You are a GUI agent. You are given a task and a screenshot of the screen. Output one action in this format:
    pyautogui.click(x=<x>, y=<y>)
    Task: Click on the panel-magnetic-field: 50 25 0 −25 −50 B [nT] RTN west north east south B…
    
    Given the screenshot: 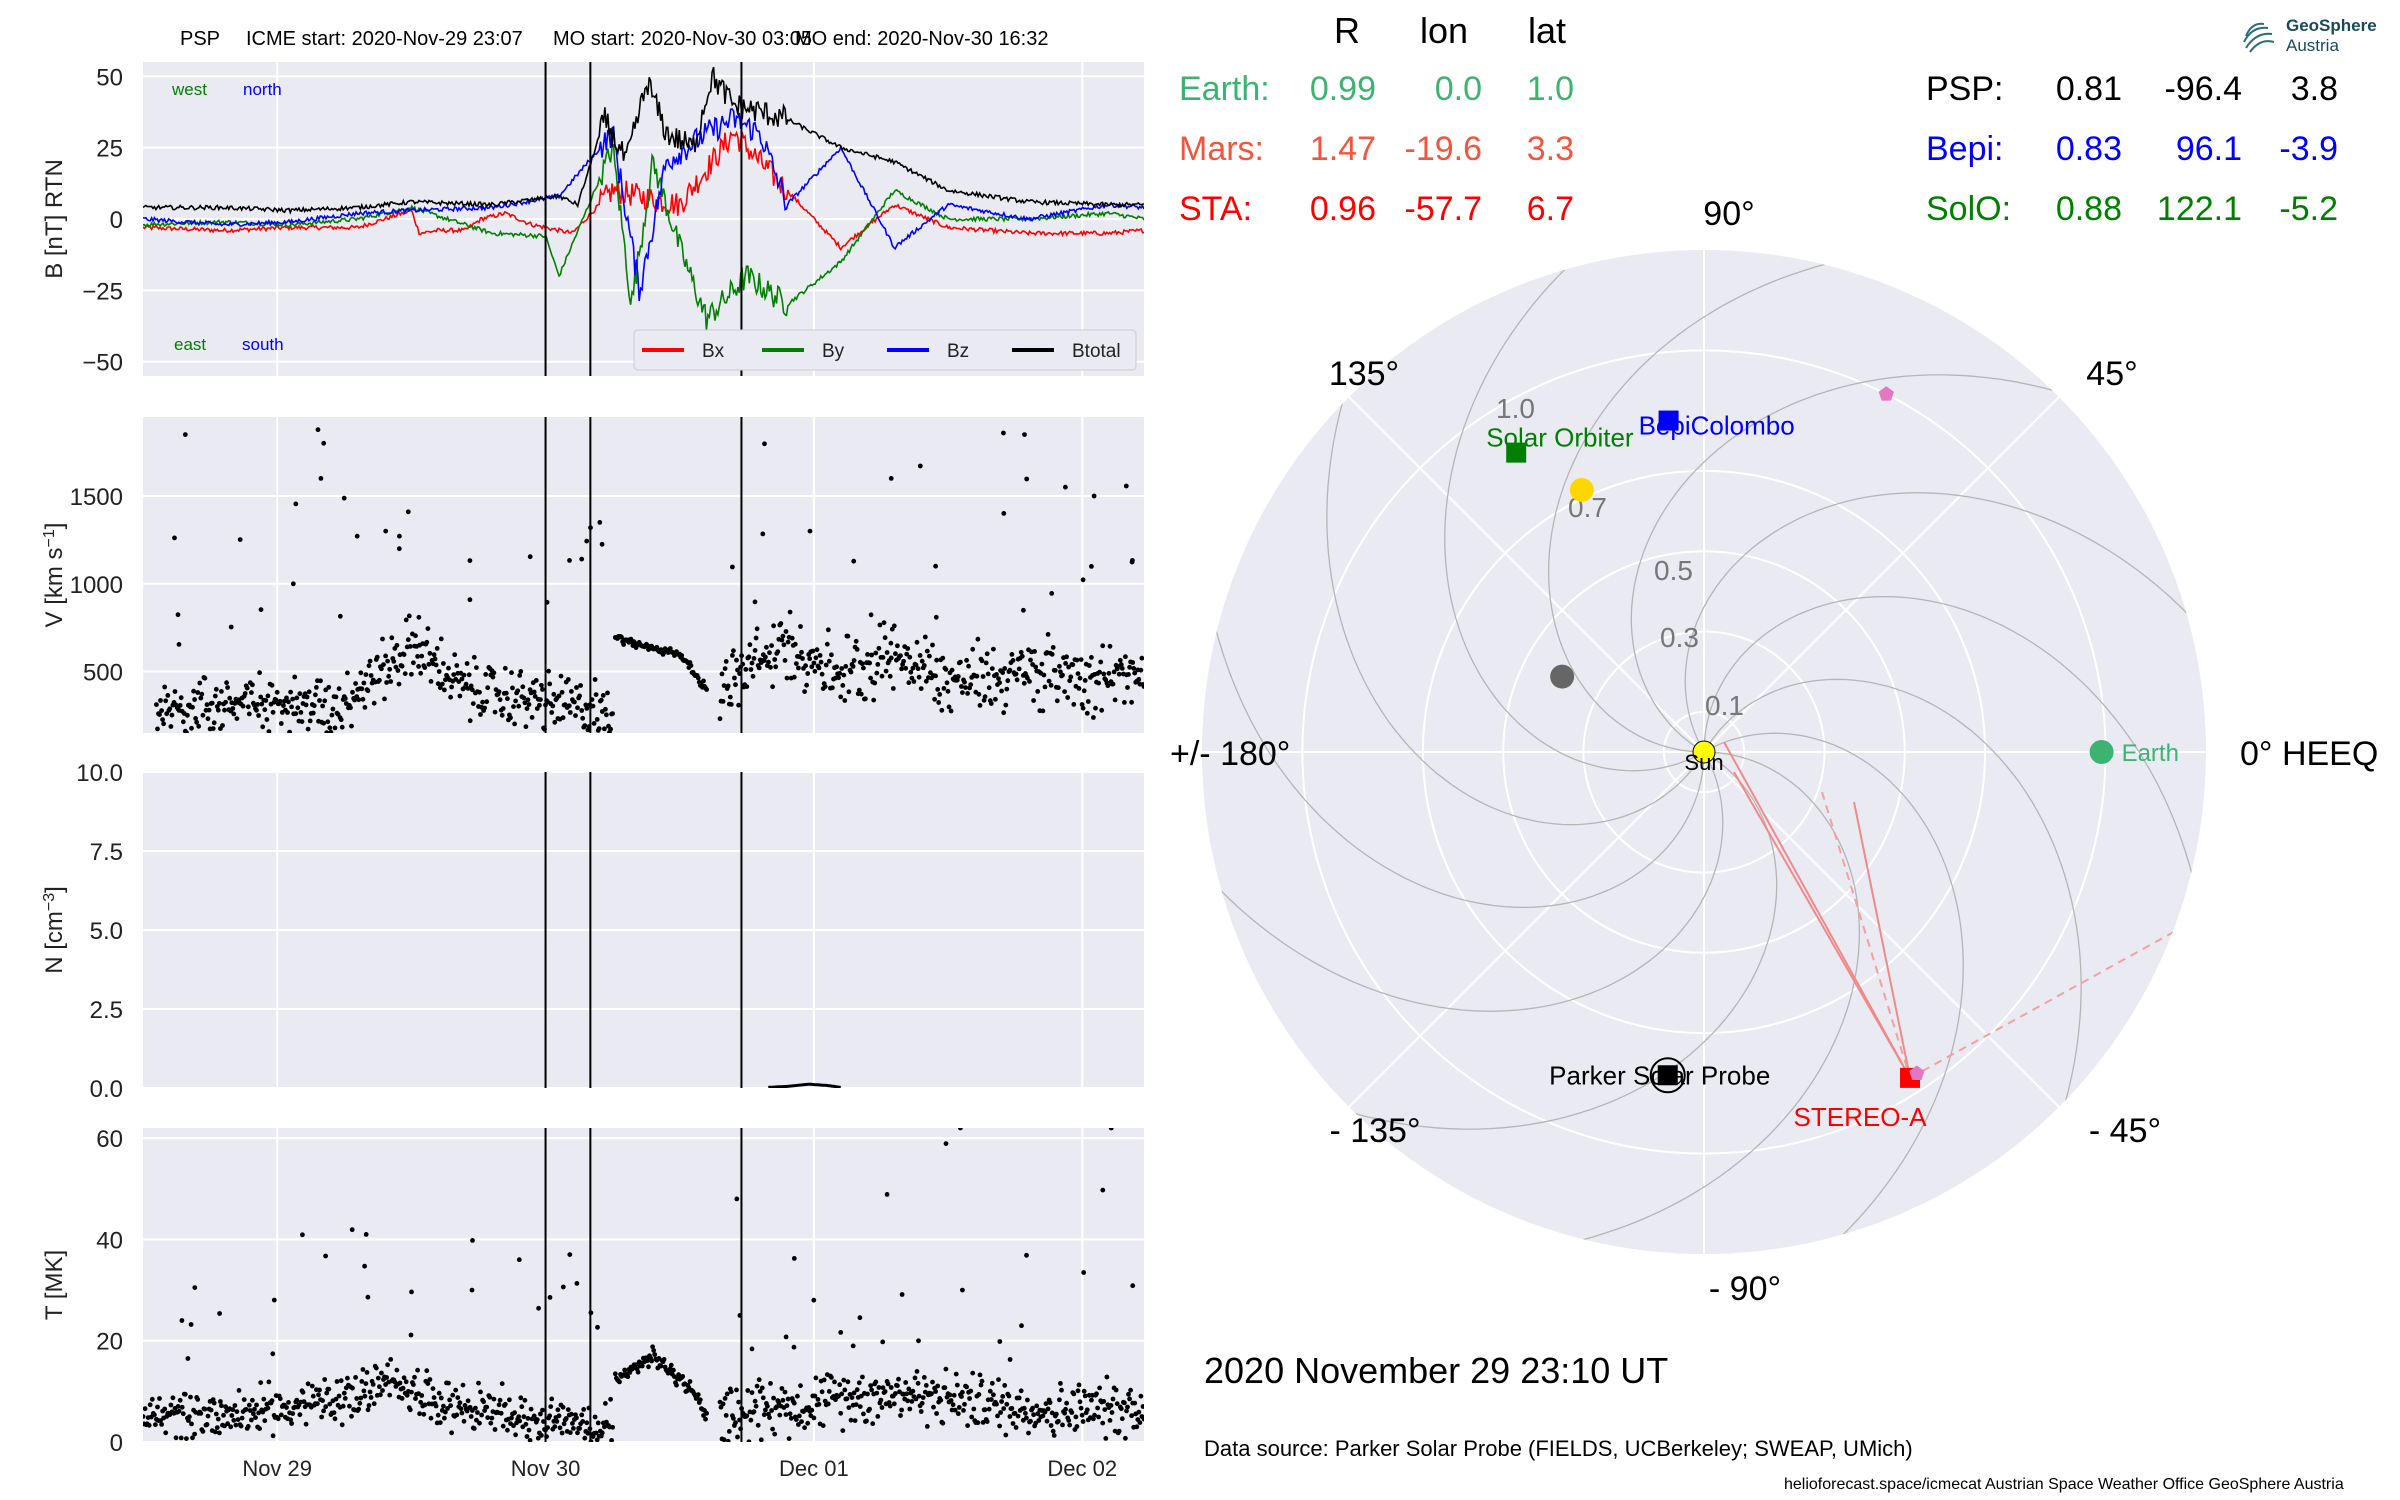 What is the action you would take?
    pyautogui.click(x=592, y=219)
    